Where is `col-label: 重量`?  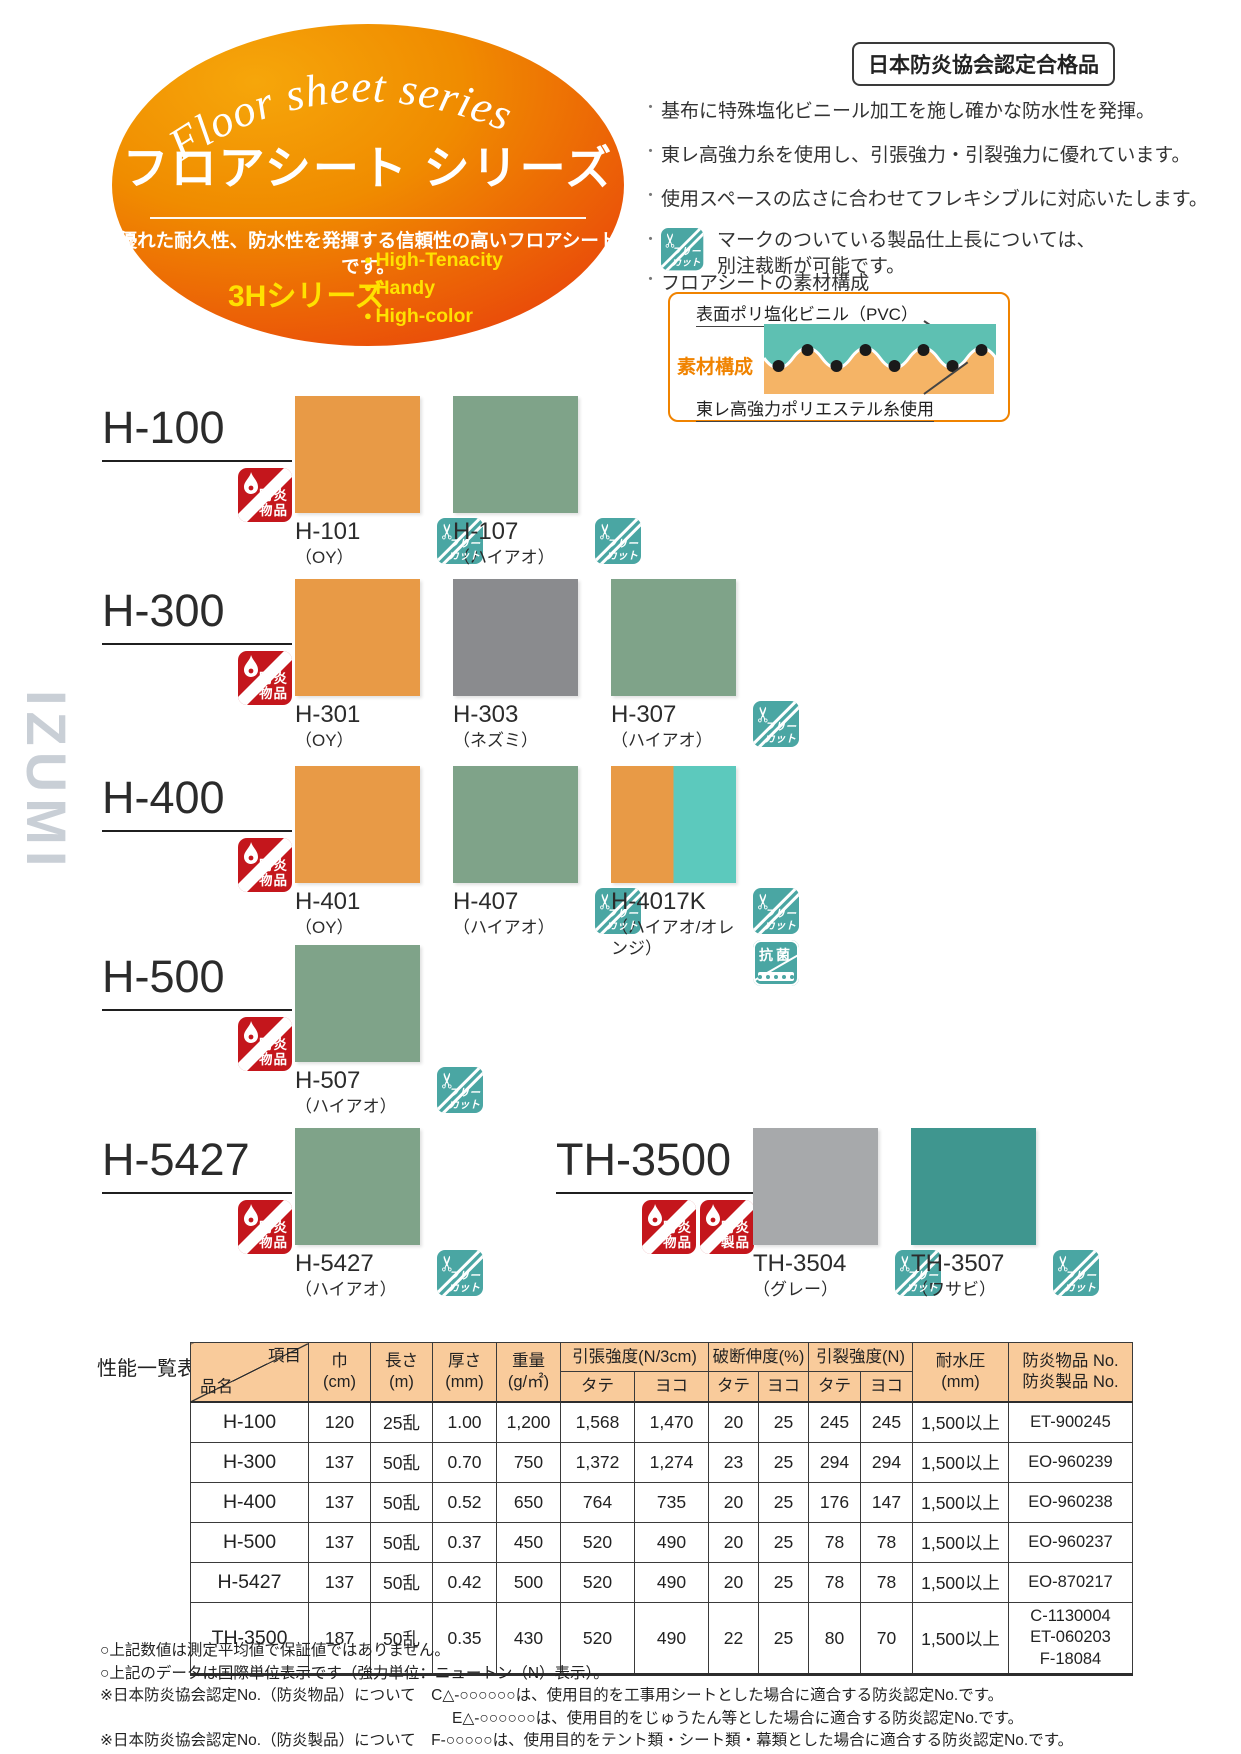
col-label: 重量 is located at coordinates (528, 1360).